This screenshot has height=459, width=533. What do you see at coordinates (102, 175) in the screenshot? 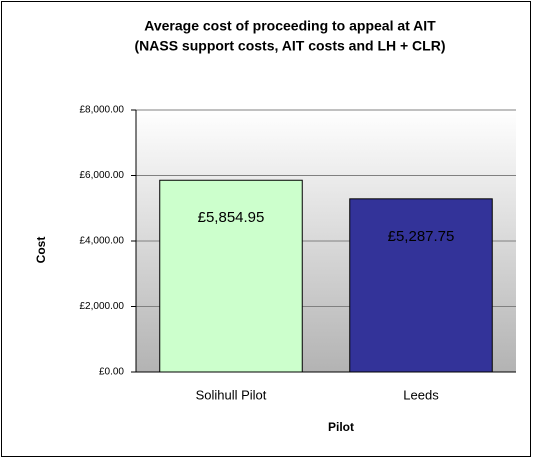
I see `y-tick-label: £6,000.00` at bounding box center [102, 175].